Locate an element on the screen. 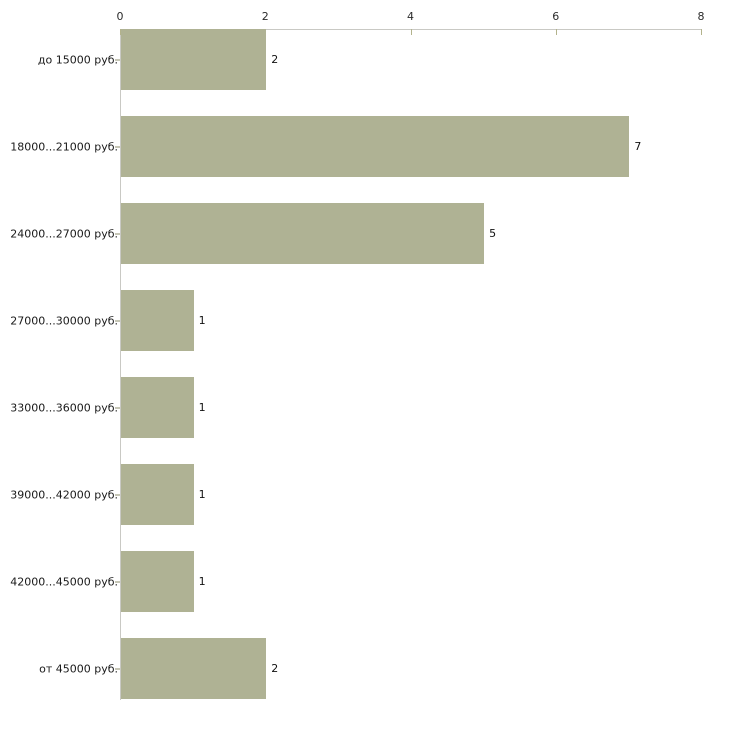  bar-value-label-1: 7 is located at coordinates (638, 146).